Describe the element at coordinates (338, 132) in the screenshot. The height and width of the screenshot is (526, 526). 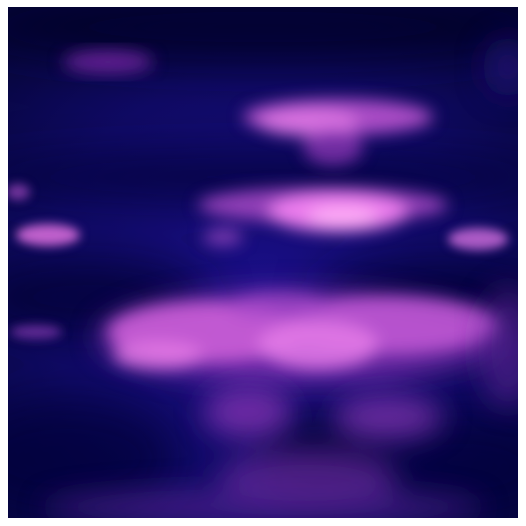
I see `upper-blob` at that location.